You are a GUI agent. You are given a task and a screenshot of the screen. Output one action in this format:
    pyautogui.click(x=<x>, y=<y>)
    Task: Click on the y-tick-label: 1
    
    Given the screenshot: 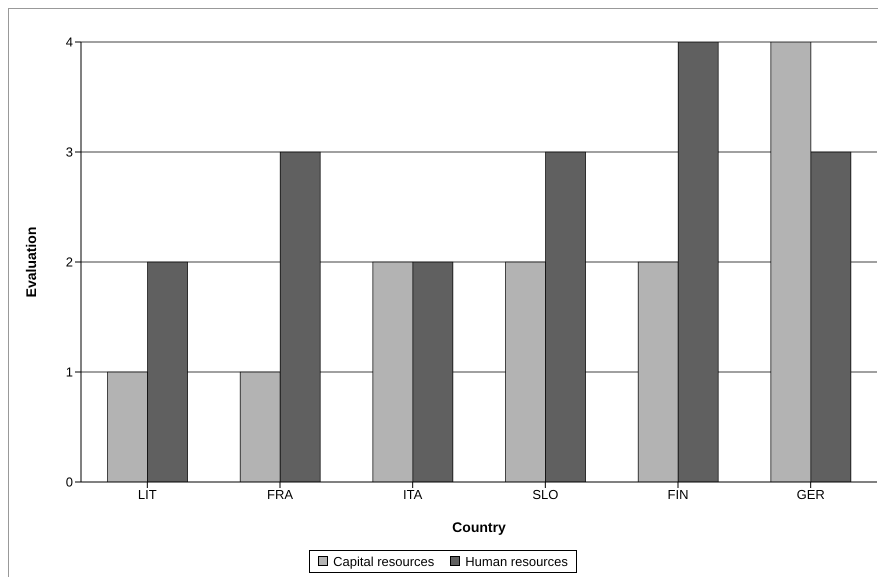 What is the action you would take?
    pyautogui.click(x=69, y=372)
    